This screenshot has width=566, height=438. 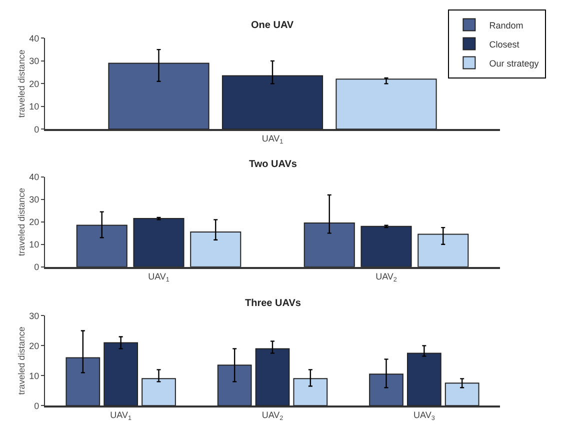 What do you see at coordinates (504, 44) in the screenshot?
I see `legend-label: Closest` at bounding box center [504, 44].